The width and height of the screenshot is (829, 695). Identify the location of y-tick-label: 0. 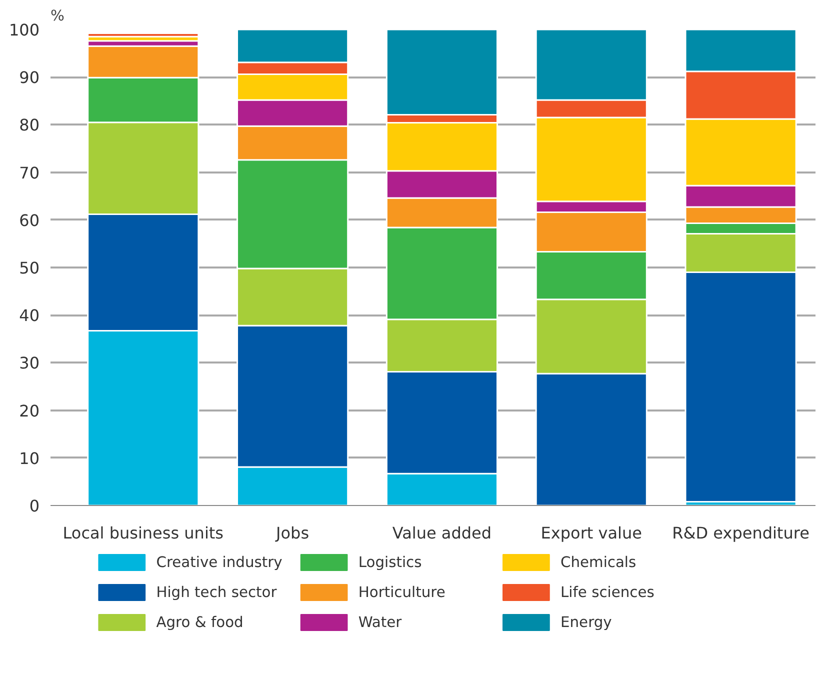
(34, 506).